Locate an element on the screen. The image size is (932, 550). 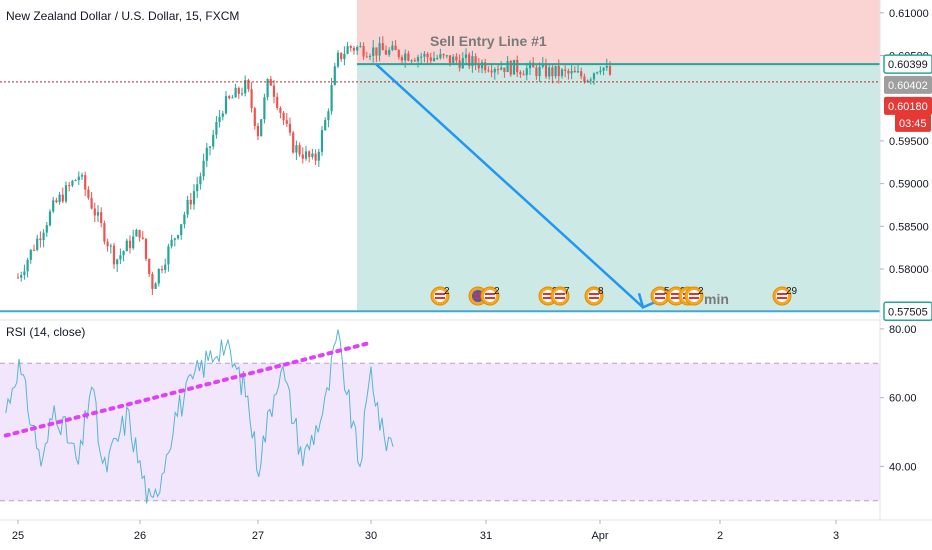
us-flag-icon: 7 is located at coordinates (560, 296).